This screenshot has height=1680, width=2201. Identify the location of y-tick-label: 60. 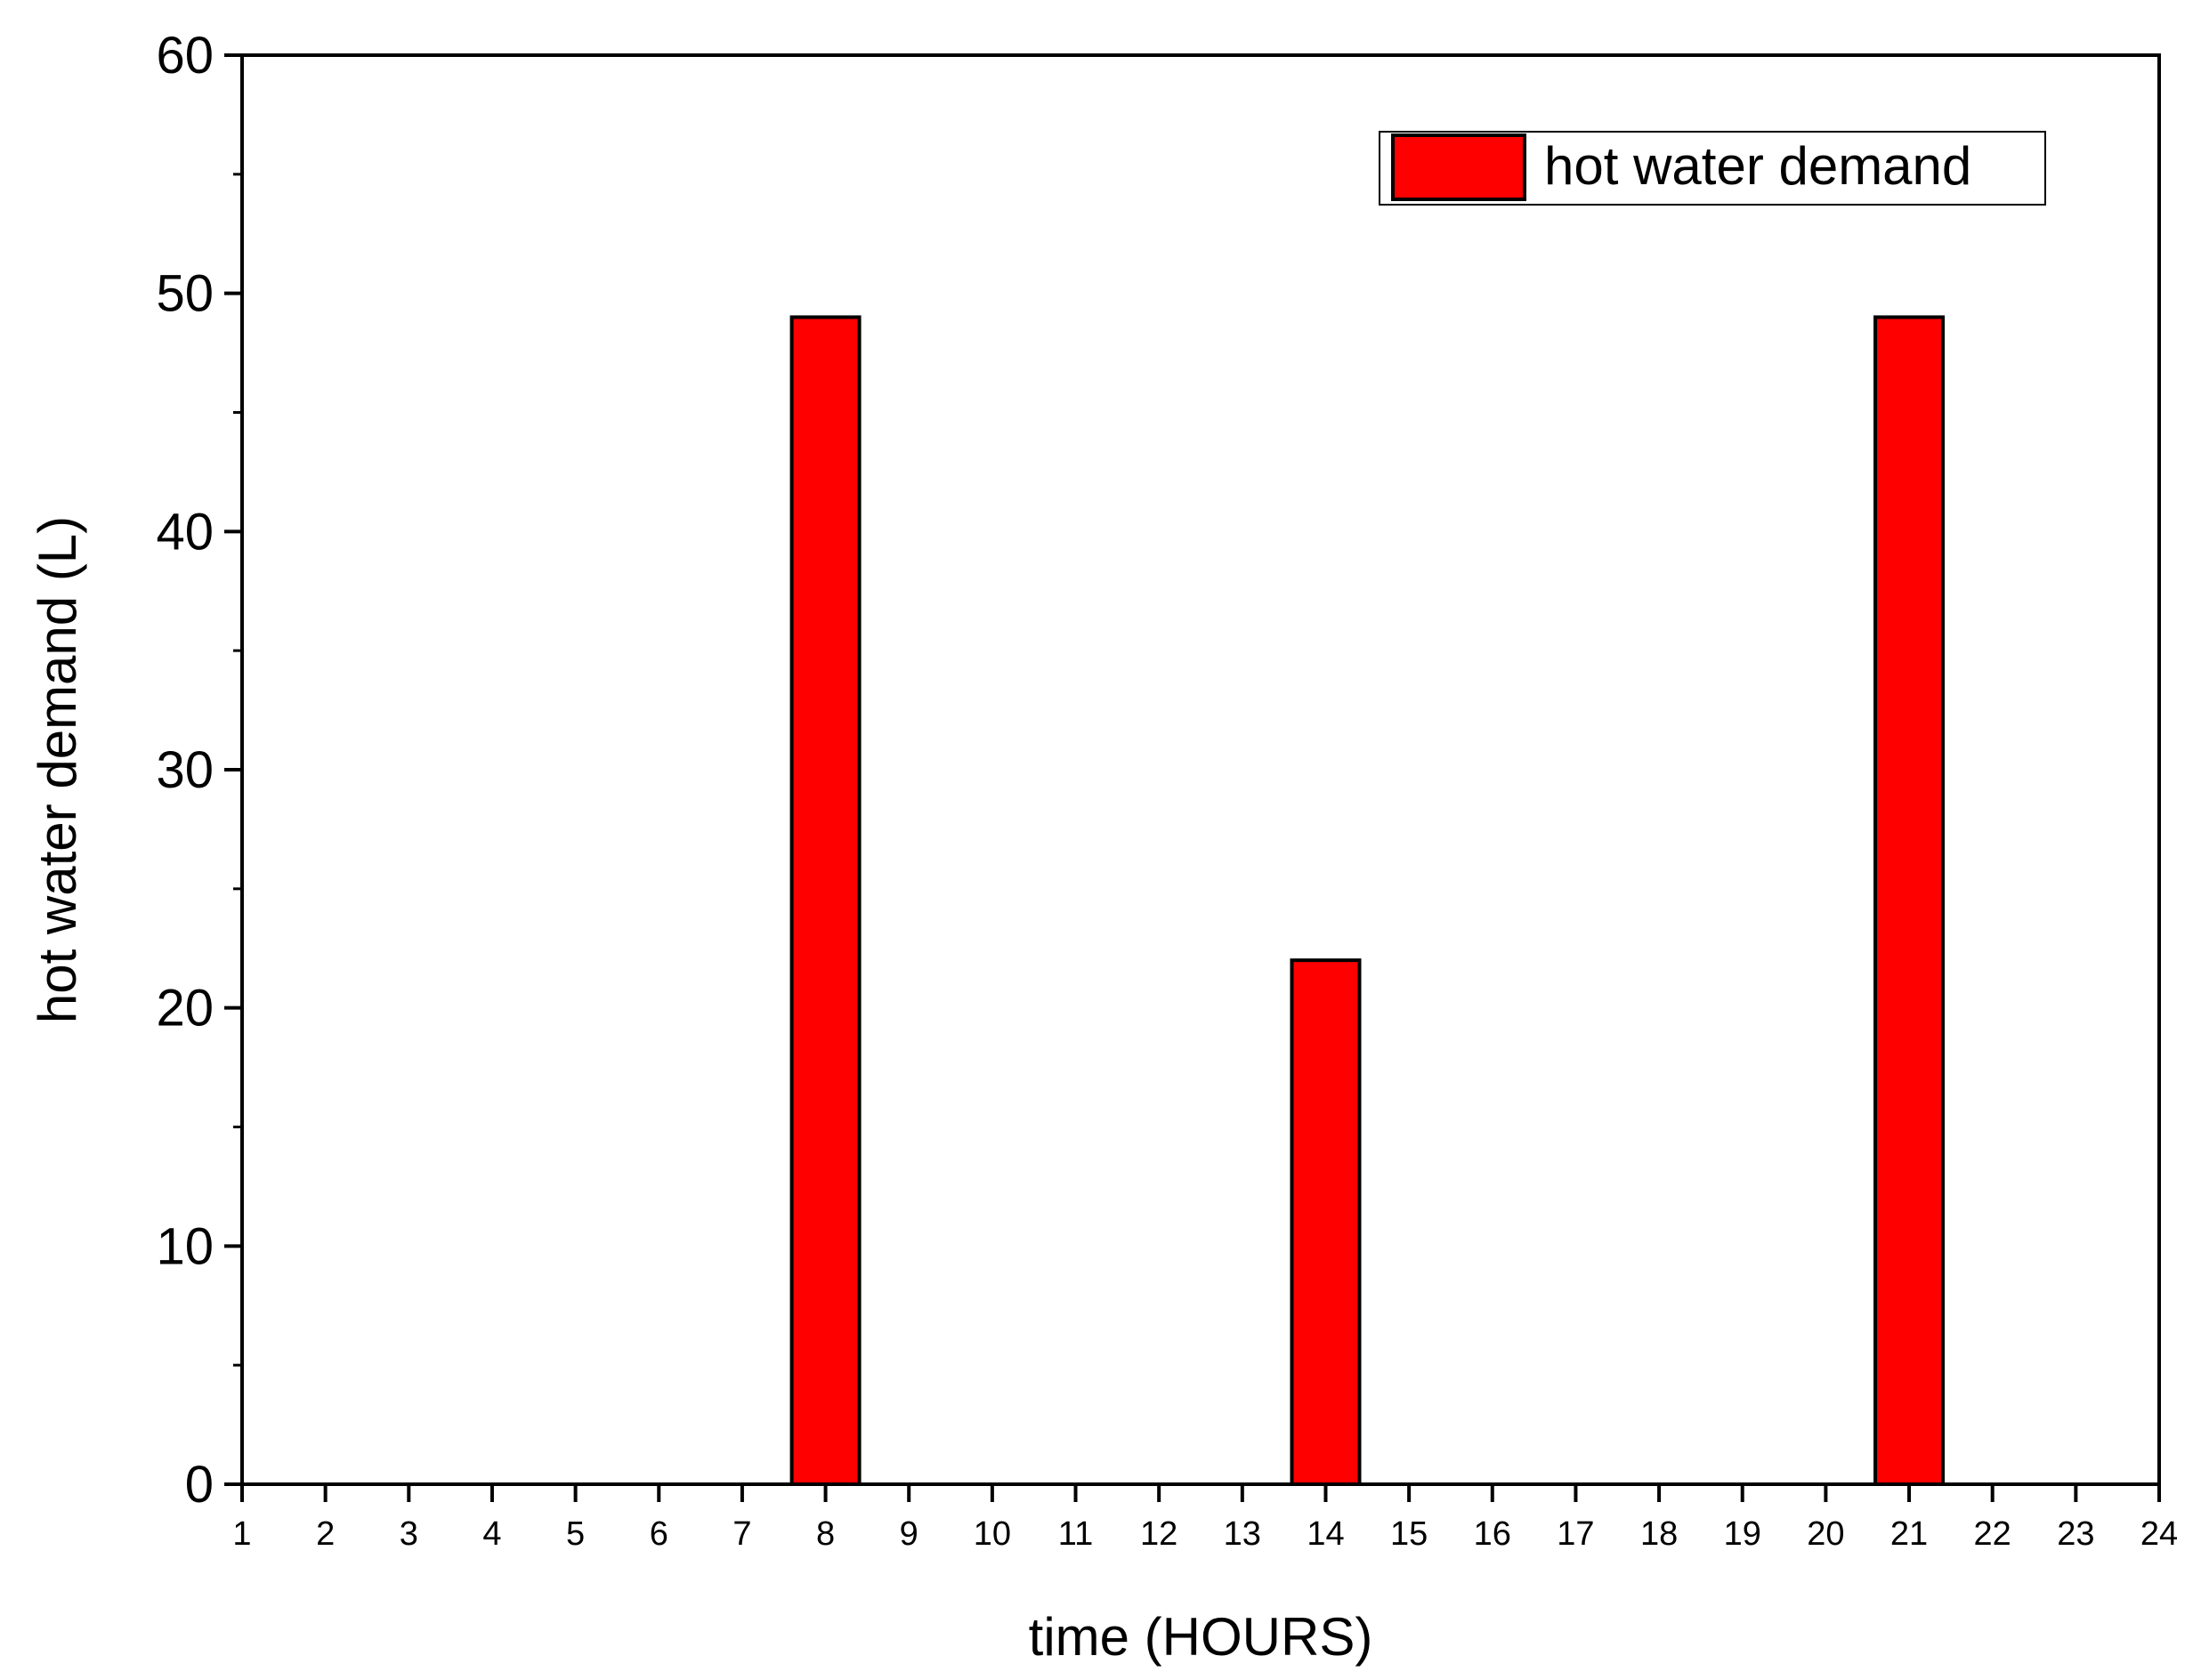
(185, 56).